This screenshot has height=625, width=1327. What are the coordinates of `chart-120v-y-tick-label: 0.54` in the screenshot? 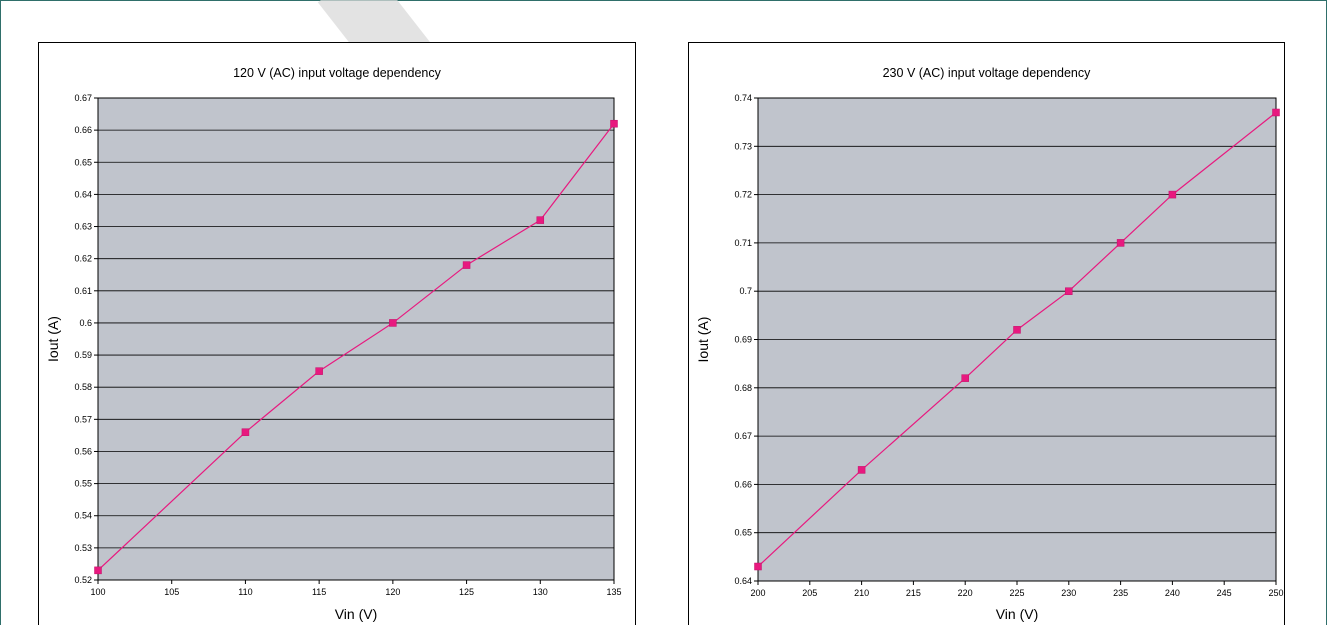 It's located at (83, 516).